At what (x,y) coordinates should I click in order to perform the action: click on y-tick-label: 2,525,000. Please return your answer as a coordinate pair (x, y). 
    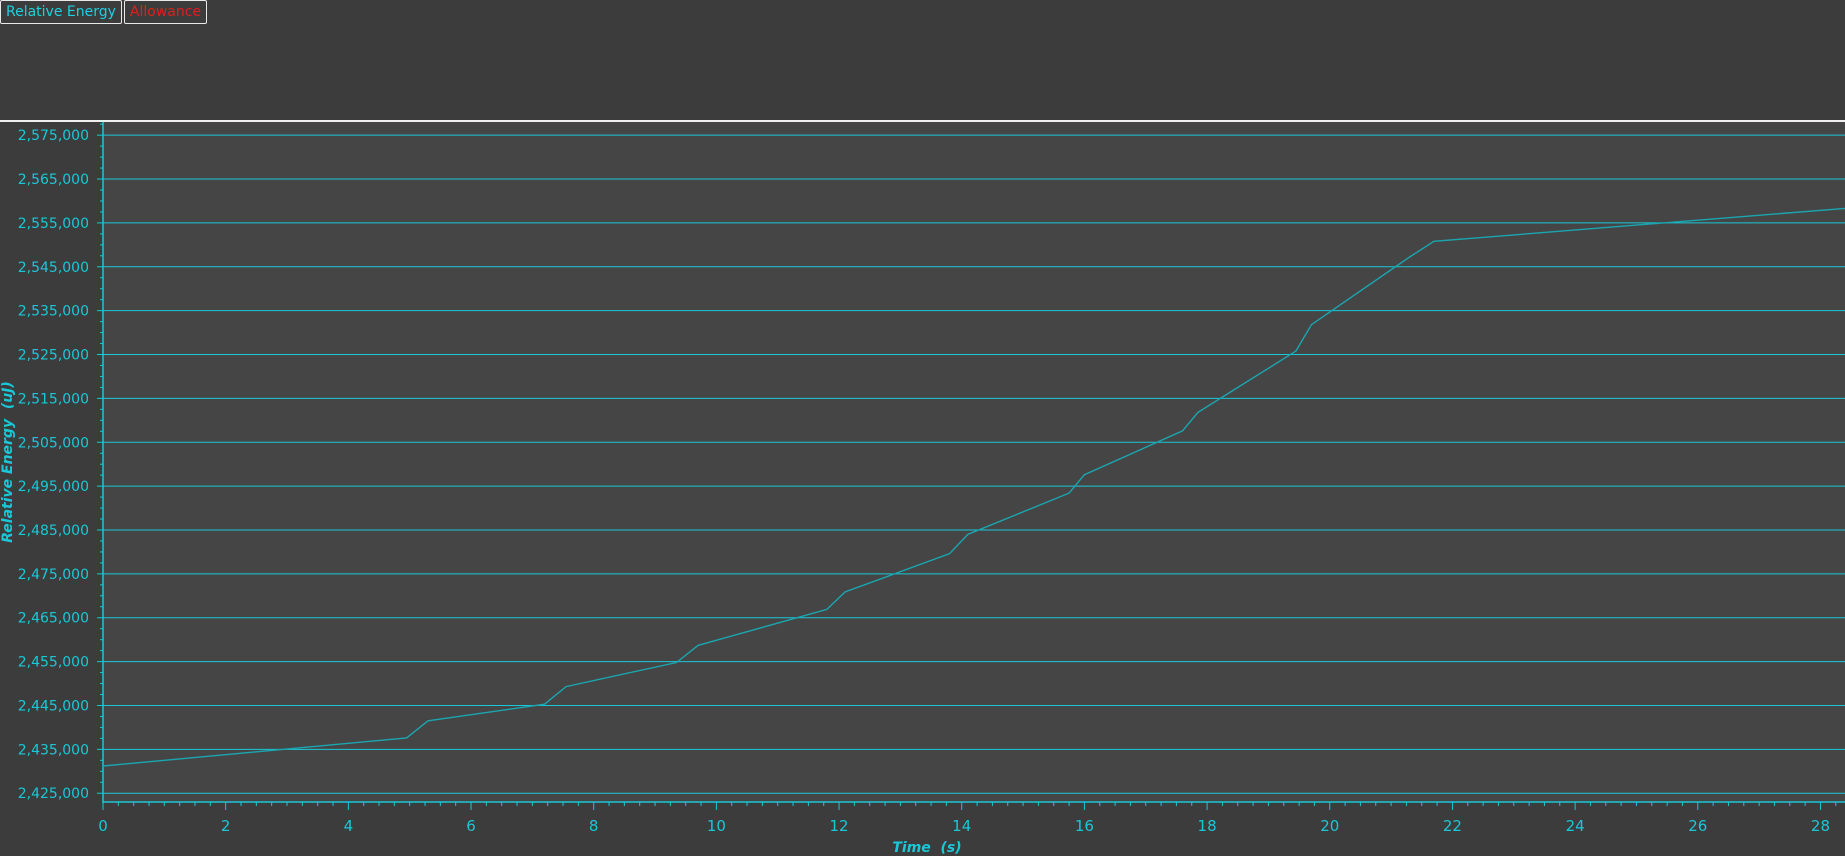
    Looking at the image, I should click on (53, 356).